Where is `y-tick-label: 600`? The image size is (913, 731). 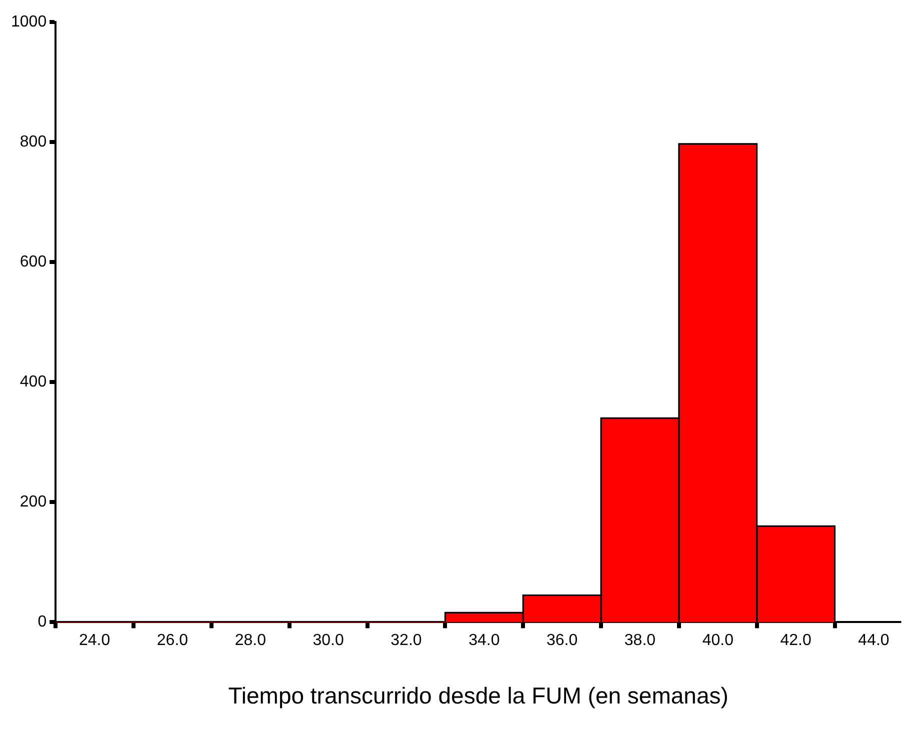
y-tick-label: 600 is located at coordinates (33, 261).